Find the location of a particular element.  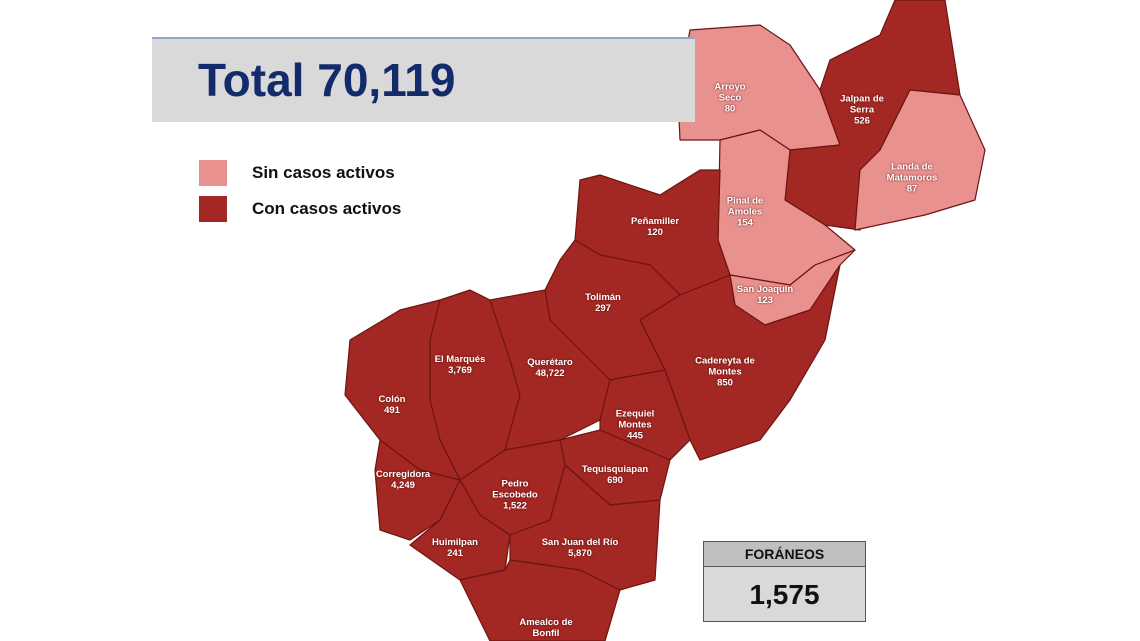

municipality-value: 120 is located at coordinates (655, 232).